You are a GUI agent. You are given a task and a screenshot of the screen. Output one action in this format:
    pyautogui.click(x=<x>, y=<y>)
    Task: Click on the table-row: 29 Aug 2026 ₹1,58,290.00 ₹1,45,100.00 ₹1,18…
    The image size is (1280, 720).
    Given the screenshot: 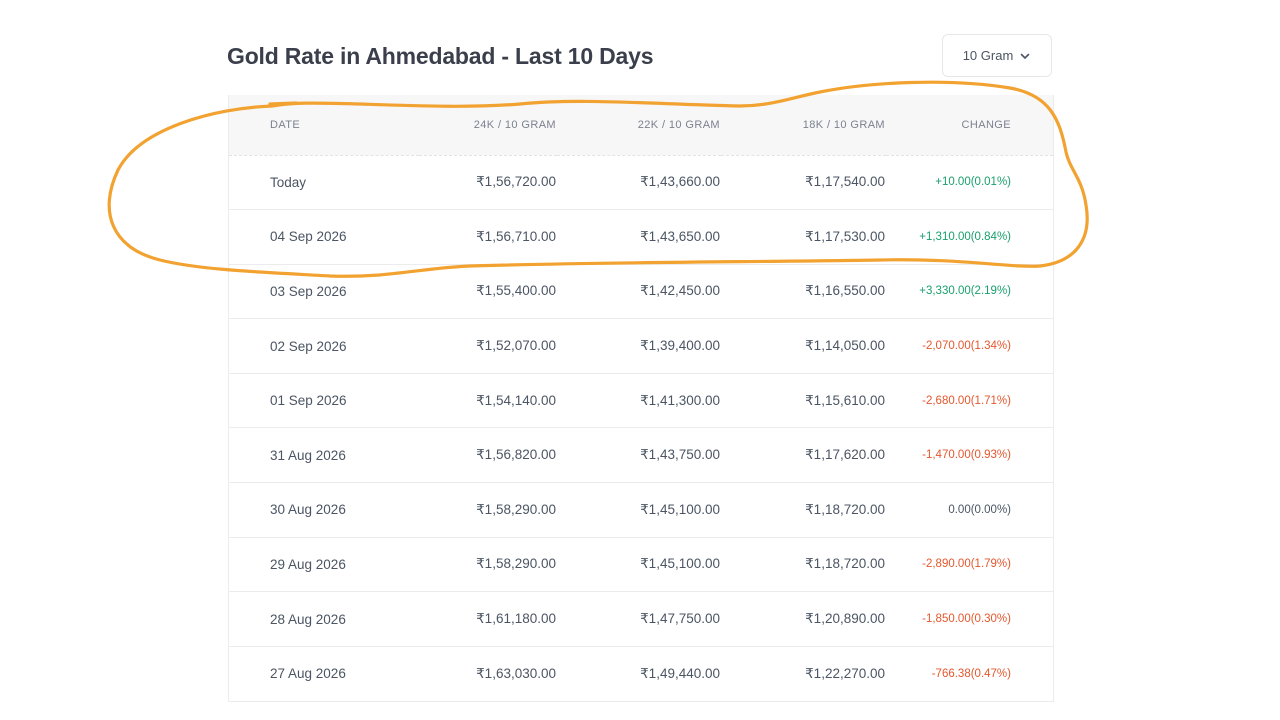 What is the action you would take?
    pyautogui.click(x=641, y=565)
    